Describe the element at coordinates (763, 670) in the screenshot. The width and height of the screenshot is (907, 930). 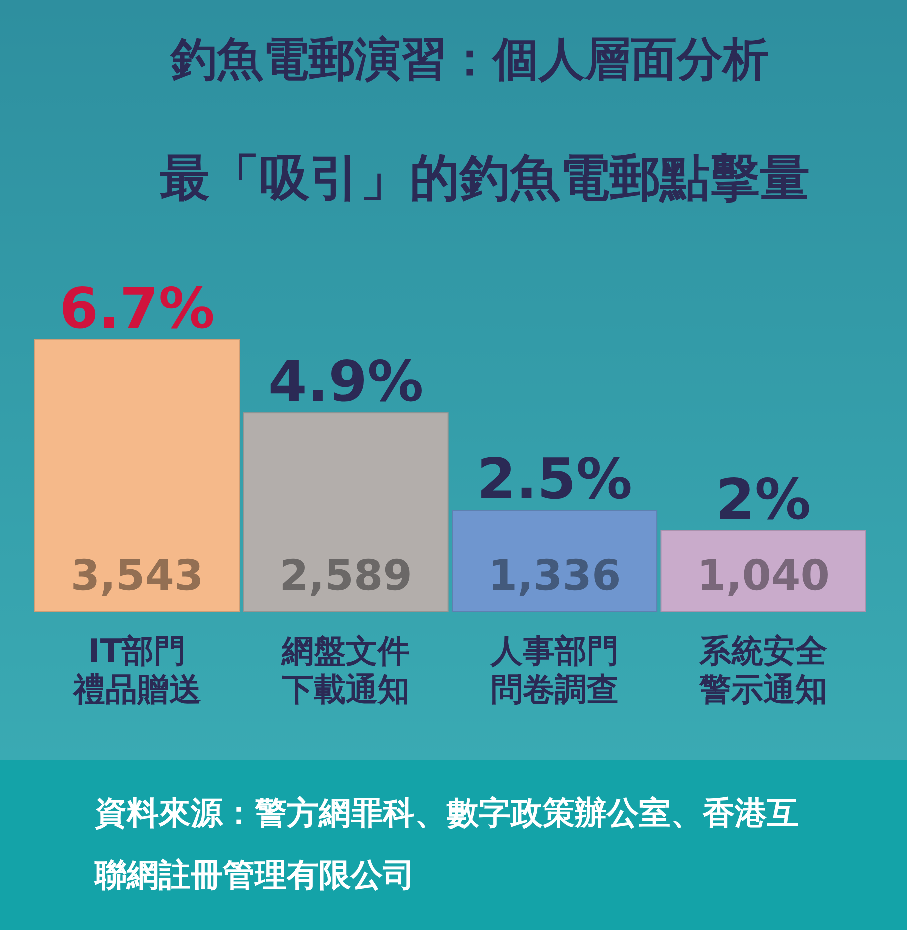
I see `x-tick-label: 系統安全警示通知` at that location.